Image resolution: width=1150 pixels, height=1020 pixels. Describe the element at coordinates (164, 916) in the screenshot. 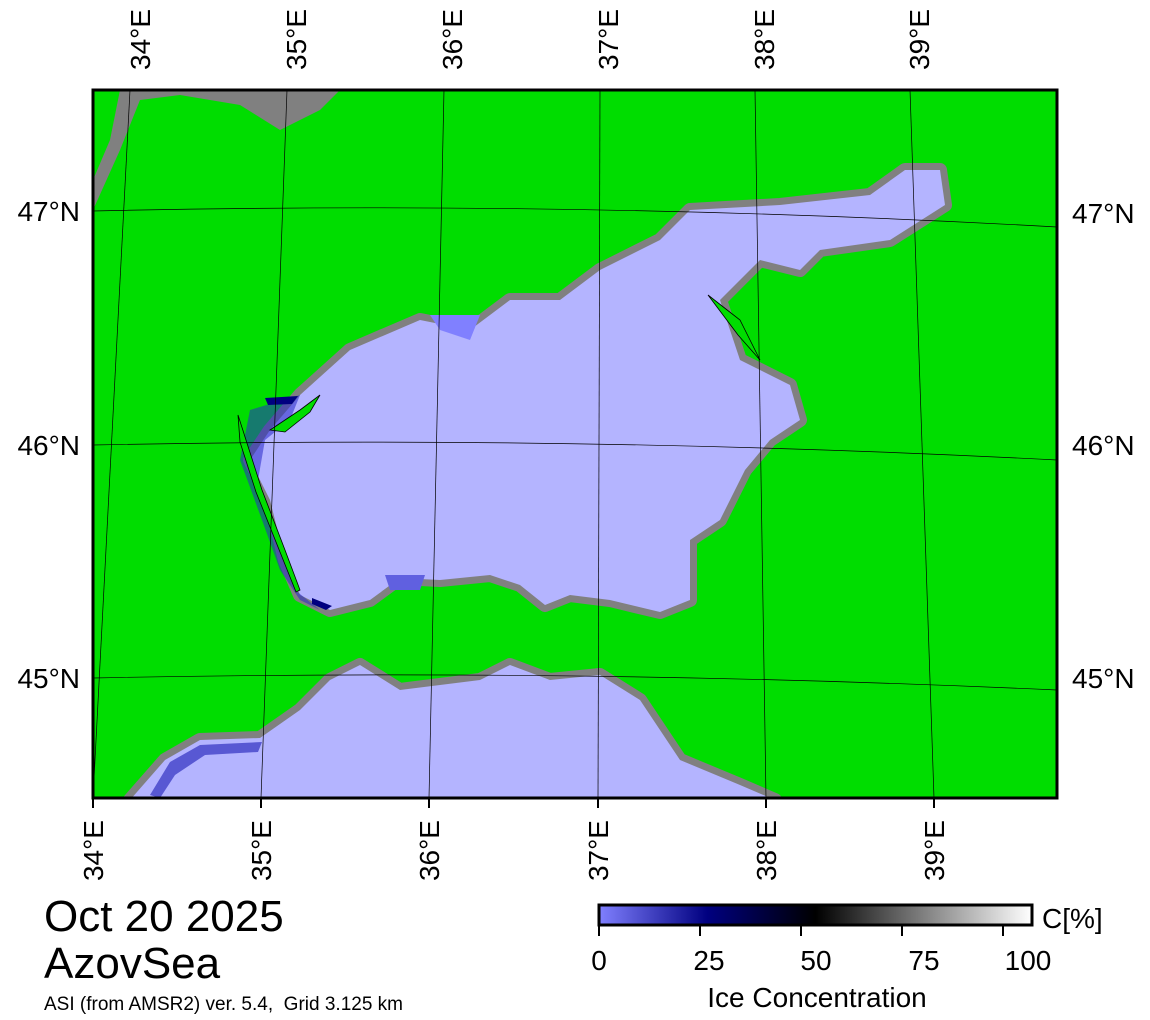

I see `date-title: Oct 20 2025` at that location.